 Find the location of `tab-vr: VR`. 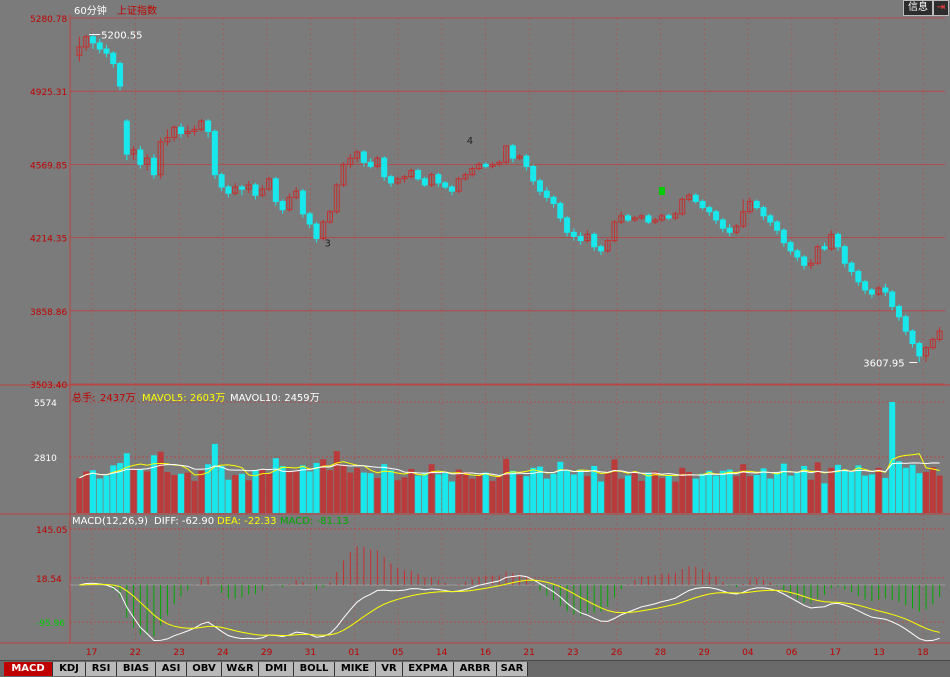

tab-vr: VR is located at coordinates (389, 669).